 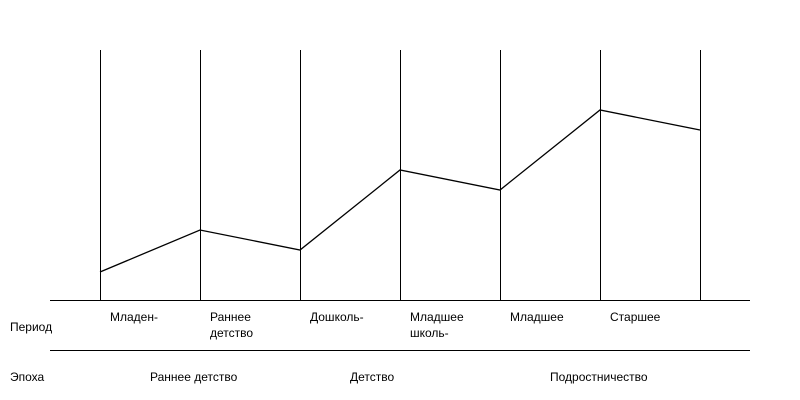 I want to click on period-label: Раннее детство, so click(x=231, y=325).